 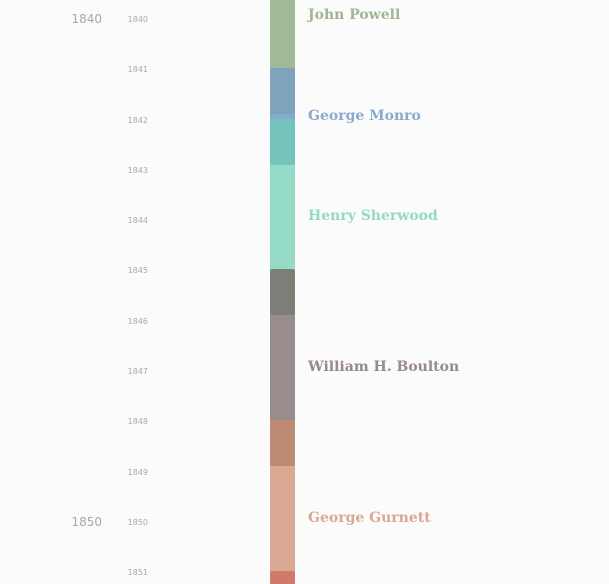 I want to click on minor-year-1849: 1849, so click(x=137, y=472).